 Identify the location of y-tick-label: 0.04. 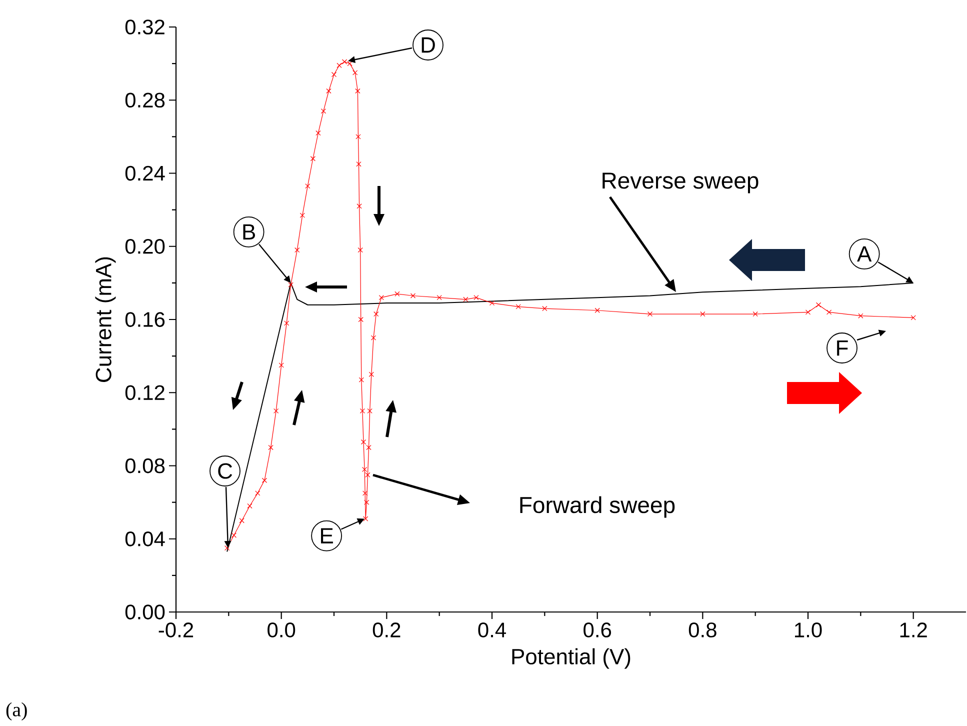
(145, 538).